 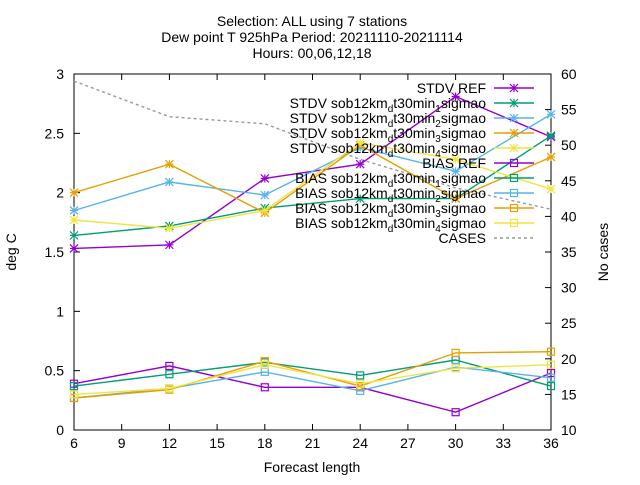 I want to click on x-tick-label: 33, so click(x=504, y=443).